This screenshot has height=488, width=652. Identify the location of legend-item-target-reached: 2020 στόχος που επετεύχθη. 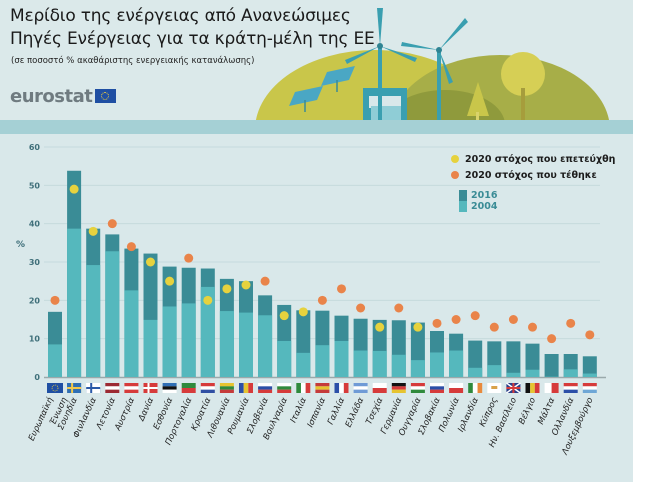
(533, 159).